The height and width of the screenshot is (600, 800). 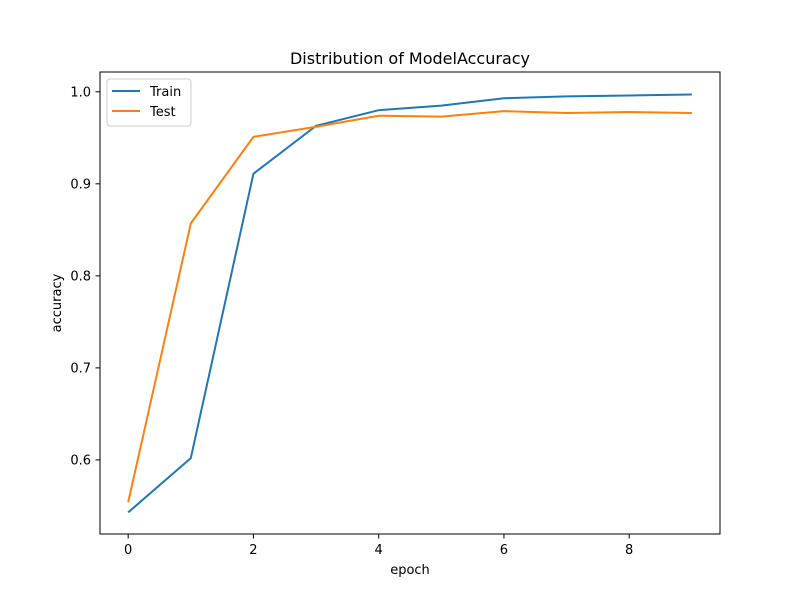 What do you see at coordinates (149, 102) in the screenshot?
I see `legend: Train Test` at bounding box center [149, 102].